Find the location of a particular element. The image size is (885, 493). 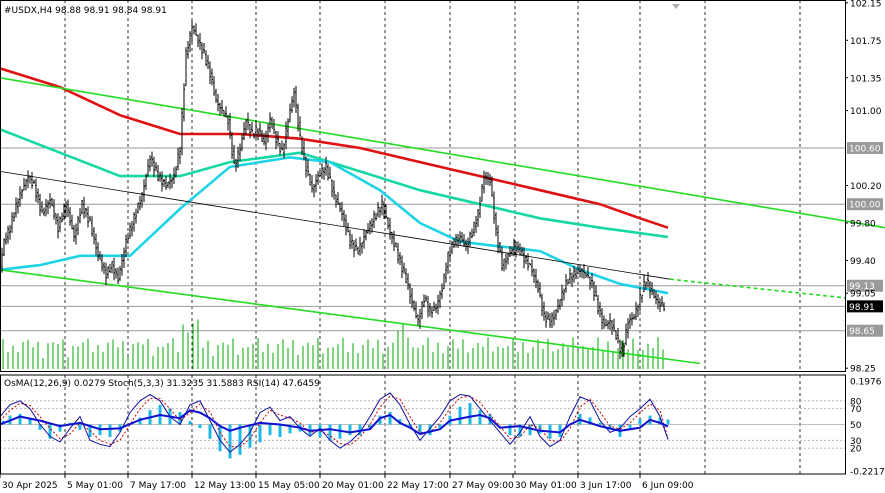

price-label: 99.13 is located at coordinates (862, 287).